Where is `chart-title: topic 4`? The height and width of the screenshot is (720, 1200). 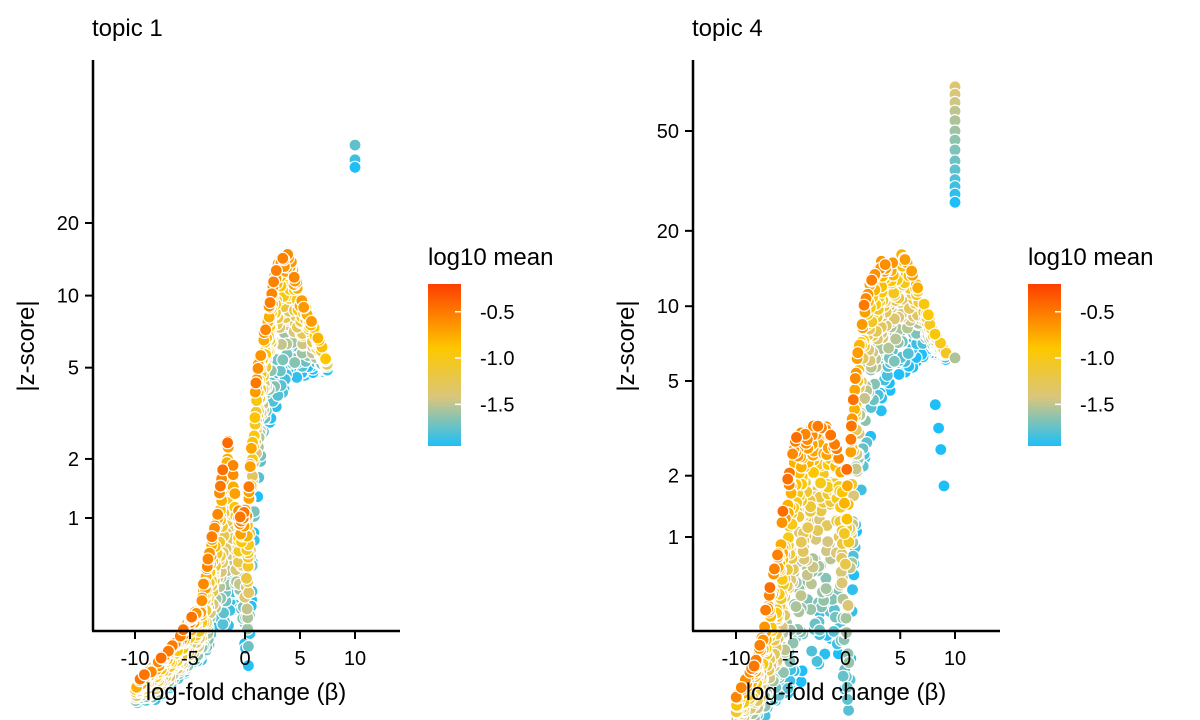 chart-title: topic 4 is located at coordinates (727, 28).